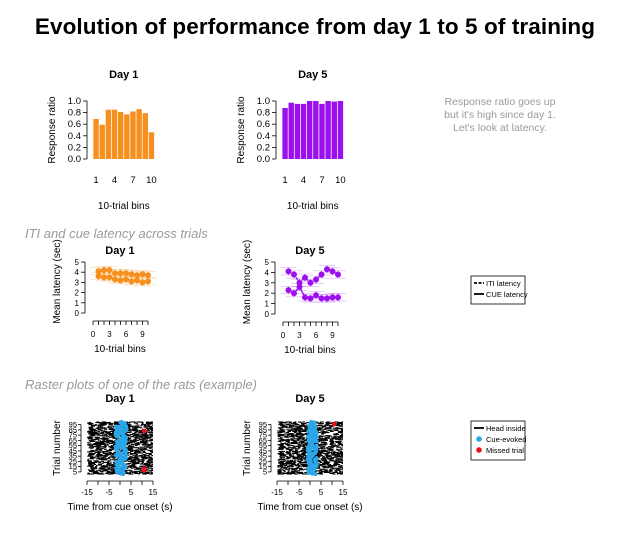  What do you see at coordinates (309, 507) in the screenshot?
I see `raster-day5-xlabel: Time from cue onset (s)` at bounding box center [309, 507].